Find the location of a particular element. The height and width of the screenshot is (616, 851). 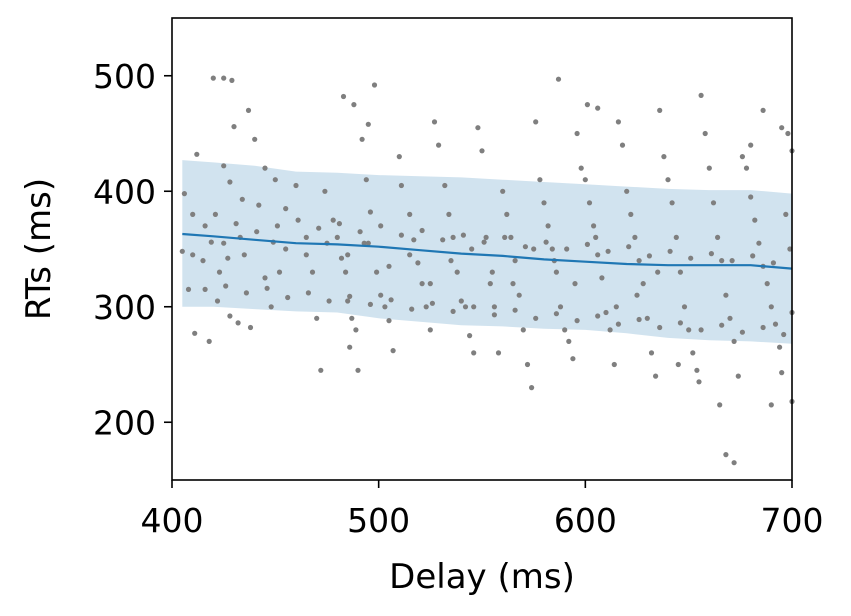

x-tick-label: 500 is located at coordinates (378, 520).